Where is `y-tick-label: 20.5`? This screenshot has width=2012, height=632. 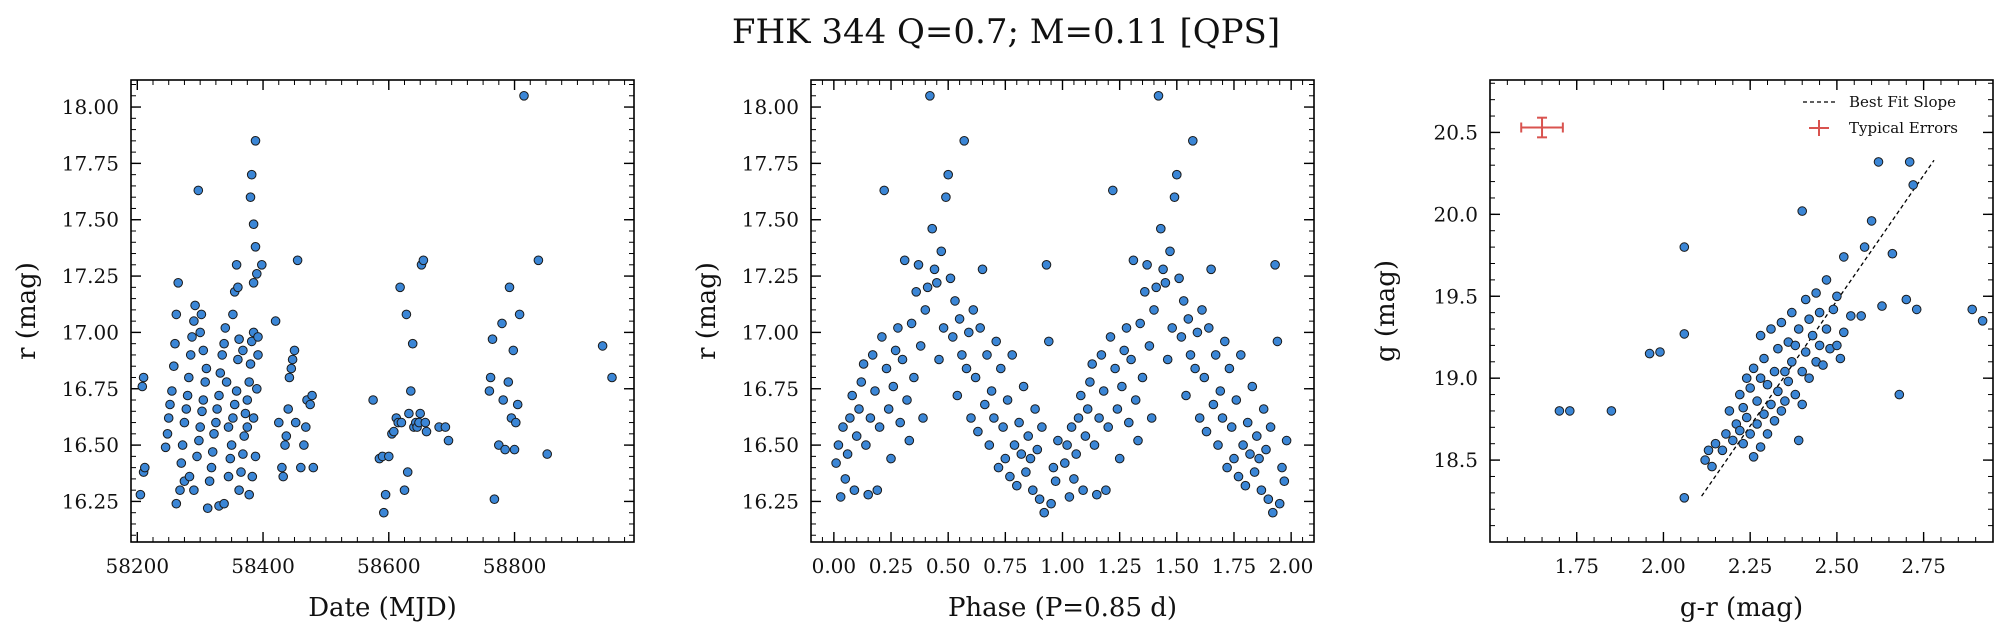
y-tick-label: 20.5 is located at coordinates (1455, 132).